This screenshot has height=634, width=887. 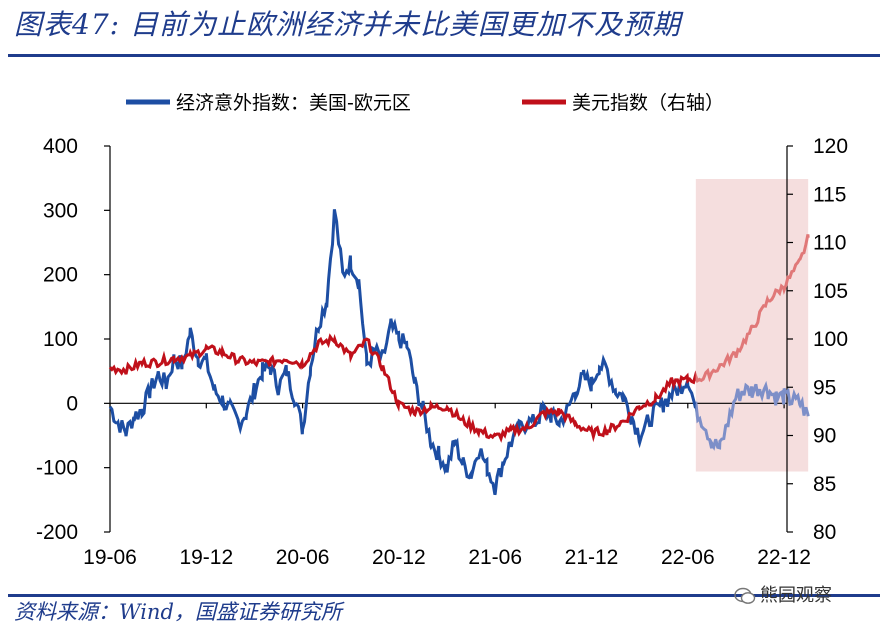 I want to click on series-line-dollar-index, so click(x=402, y=388).